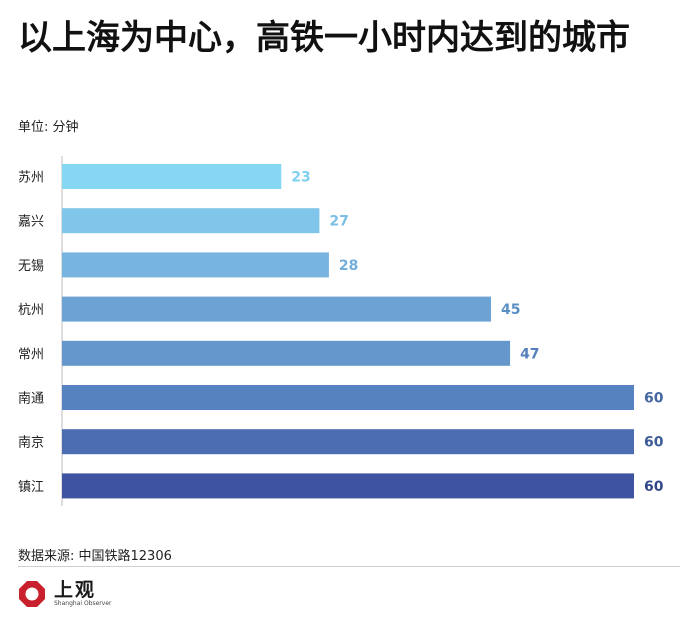  Describe the element at coordinates (324, 38) in the screenshot. I see `chart-title: 以上海为中心，高铁一小时内达到的城市` at that location.